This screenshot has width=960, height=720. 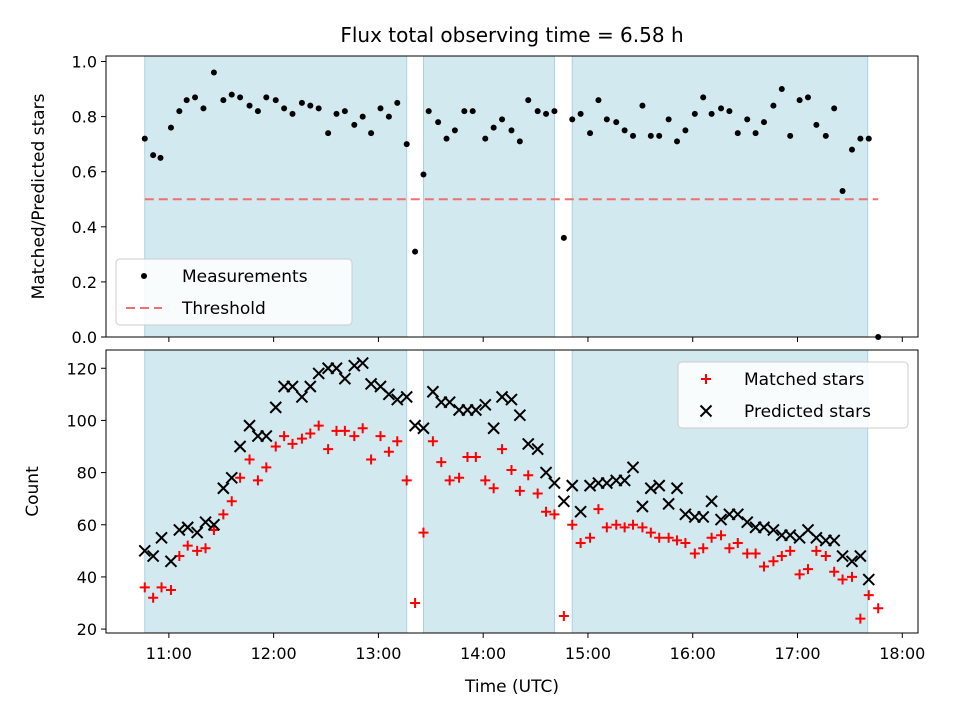 I want to click on y-tick-label: 40, so click(x=87, y=577).